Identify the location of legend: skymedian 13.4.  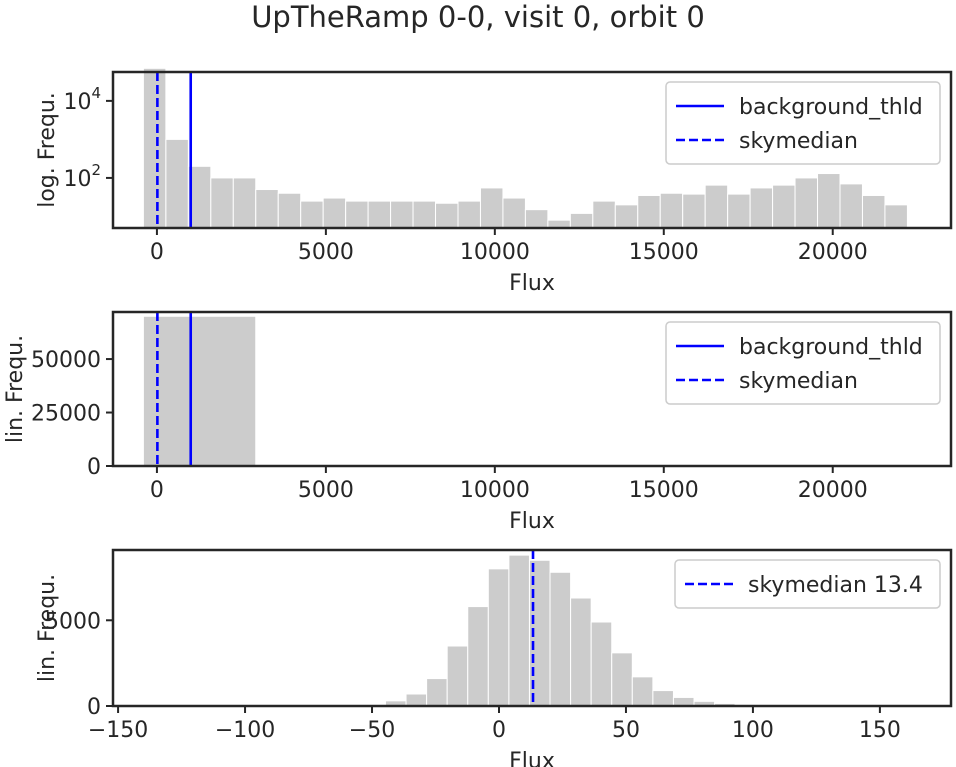
(807, 584).